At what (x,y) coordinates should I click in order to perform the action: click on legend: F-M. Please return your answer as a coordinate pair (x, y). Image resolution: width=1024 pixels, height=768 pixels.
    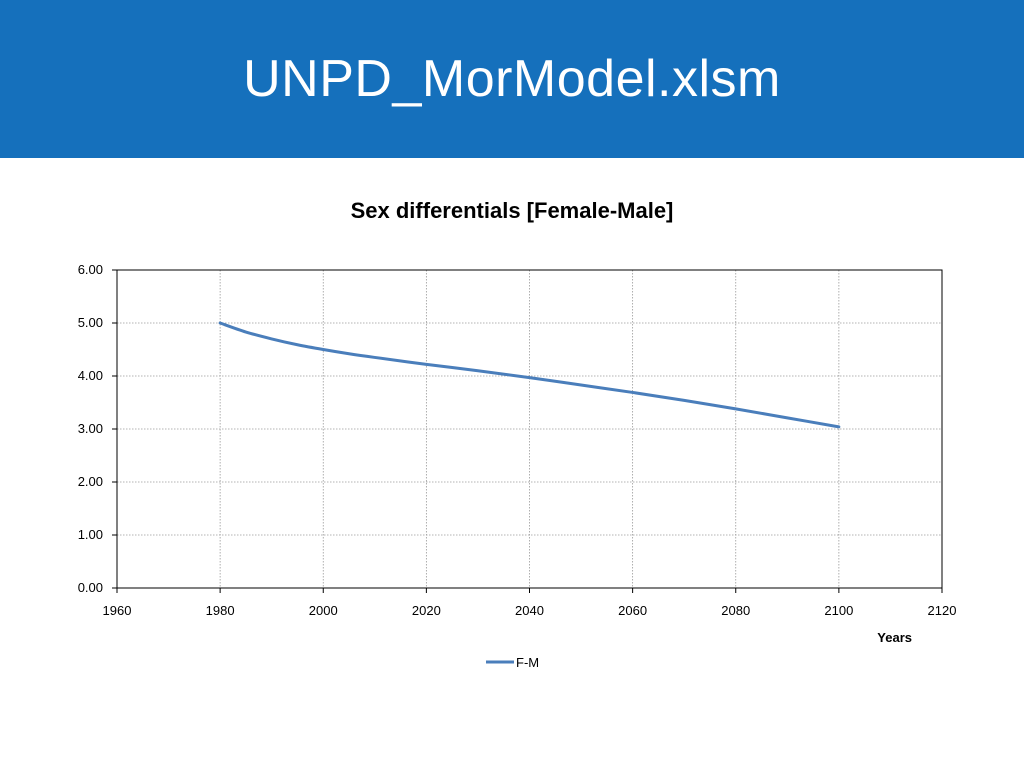
    Looking at the image, I should click on (512, 662).